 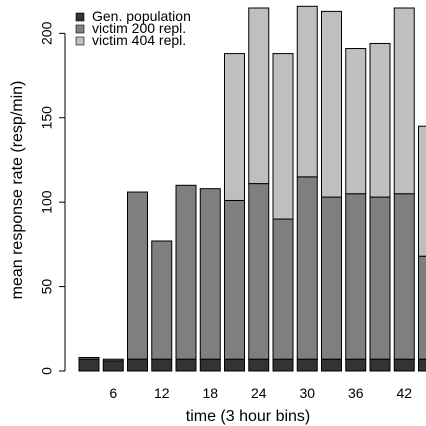 What do you see at coordinates (47, 33) in the screenshot?
I see `y-tick-label: 200` at bounding box center [47, 33].